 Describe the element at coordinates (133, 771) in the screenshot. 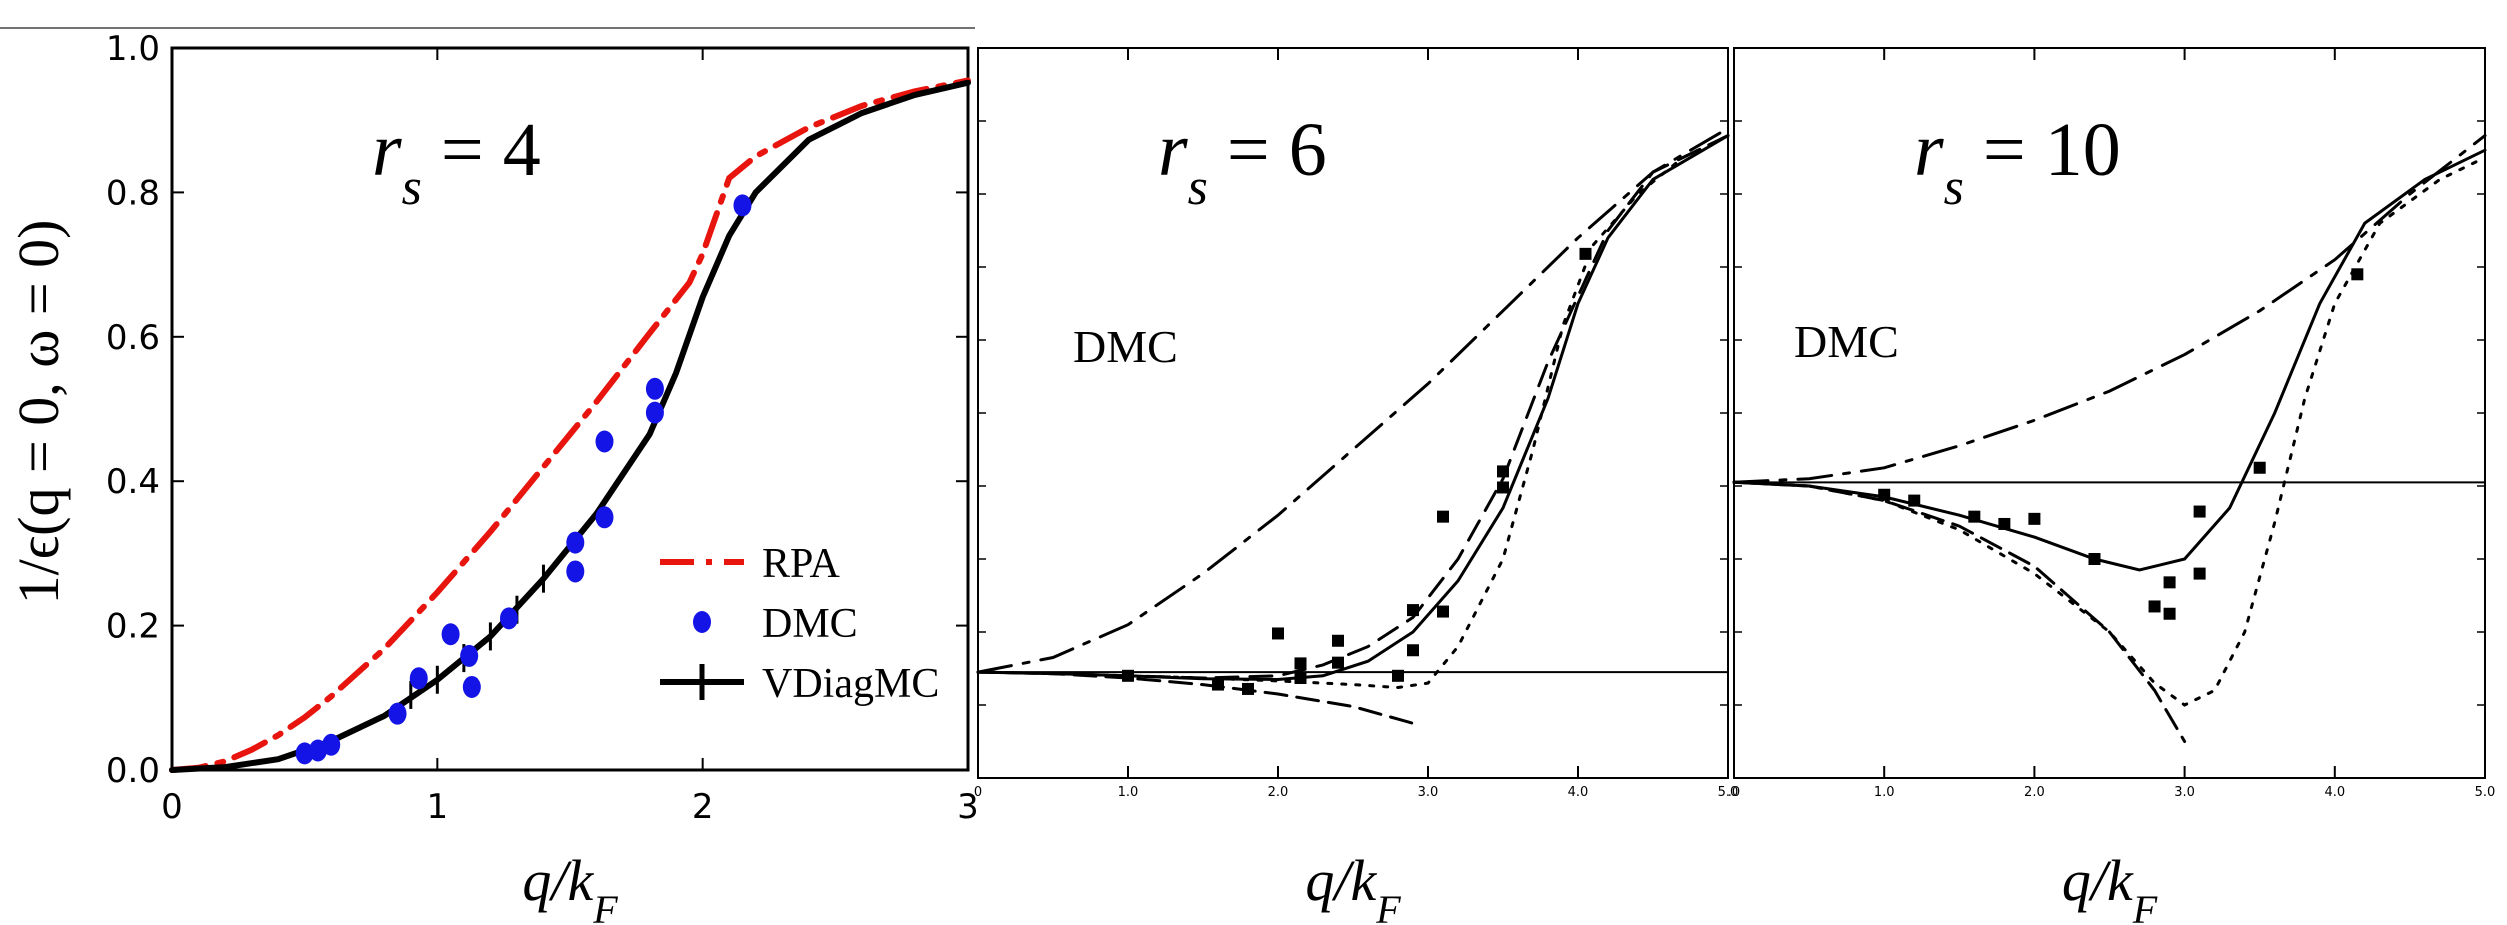

I see `y-tick-label: 0.0` at that location.